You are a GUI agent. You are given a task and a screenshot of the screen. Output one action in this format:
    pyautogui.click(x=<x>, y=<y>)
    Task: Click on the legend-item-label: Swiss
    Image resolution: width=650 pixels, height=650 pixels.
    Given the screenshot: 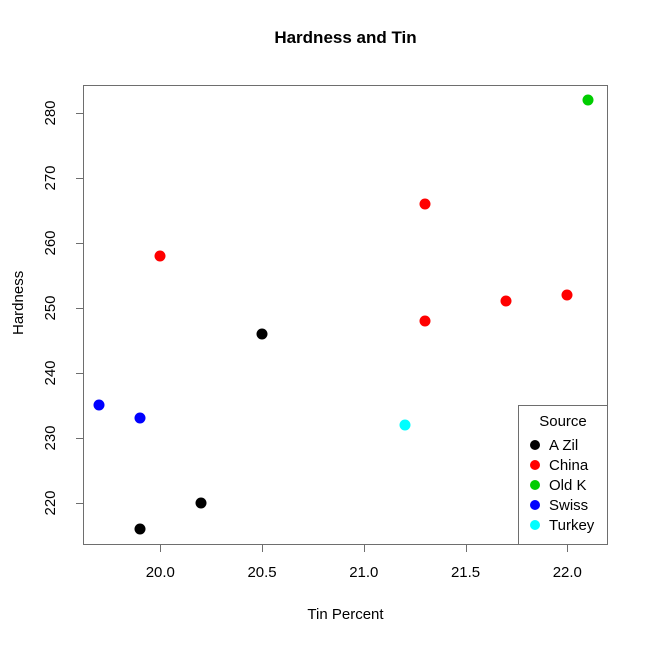 What is the action you would take?
    pyautogui.click(x=569, y=505)
    